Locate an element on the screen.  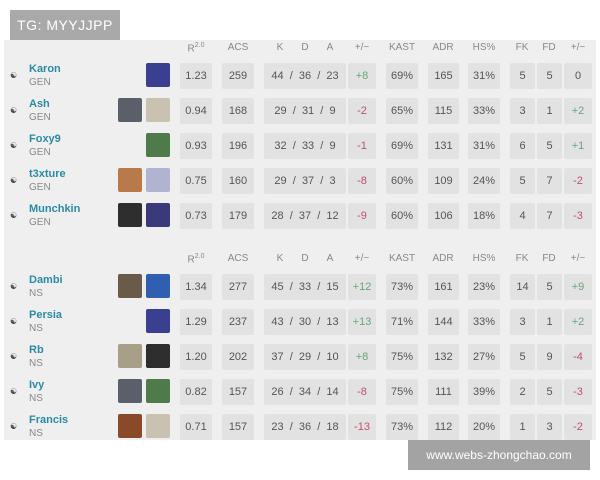
kast-cell: 71% is located at coordinates (402, 322).